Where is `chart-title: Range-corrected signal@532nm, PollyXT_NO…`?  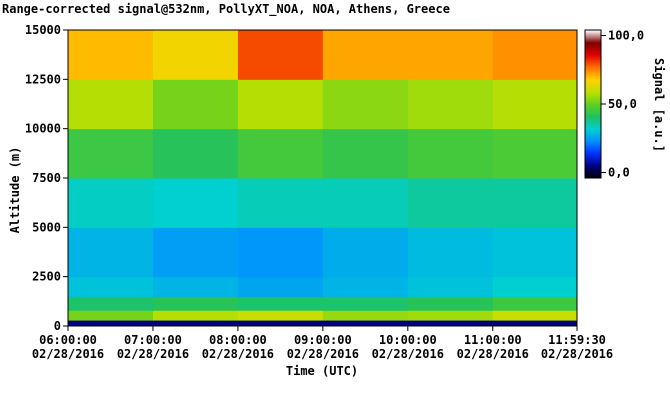 chart-title: Range-corrected signal@532nm, PollyXT_NO… is located at coordinates (226, 9).